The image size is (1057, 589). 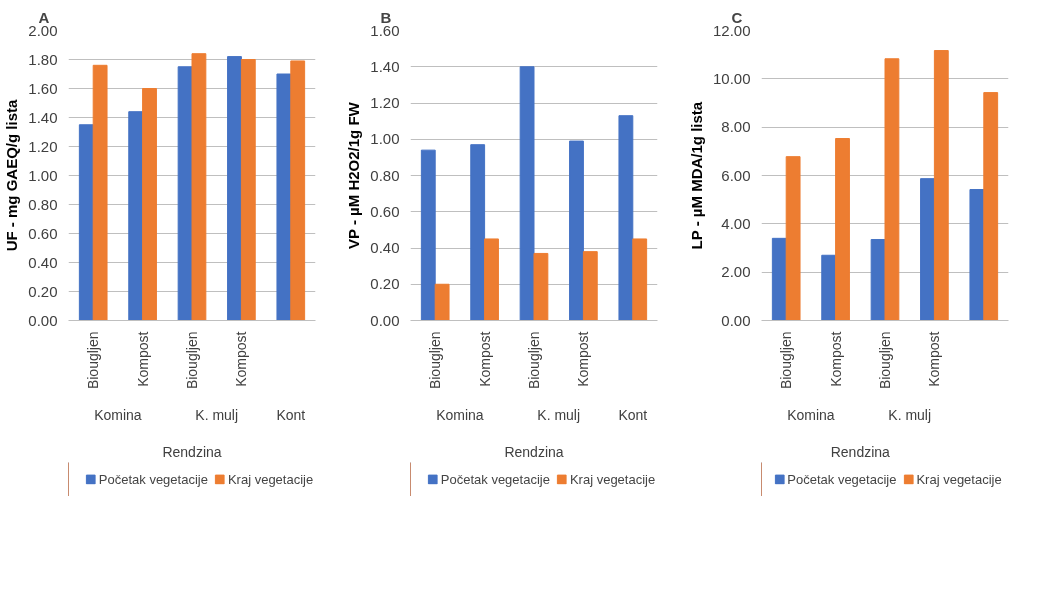 What do you see at coordinates (386, 17) in the screenshot?
I see `chart-title: B` at bounding box center [386, 17].